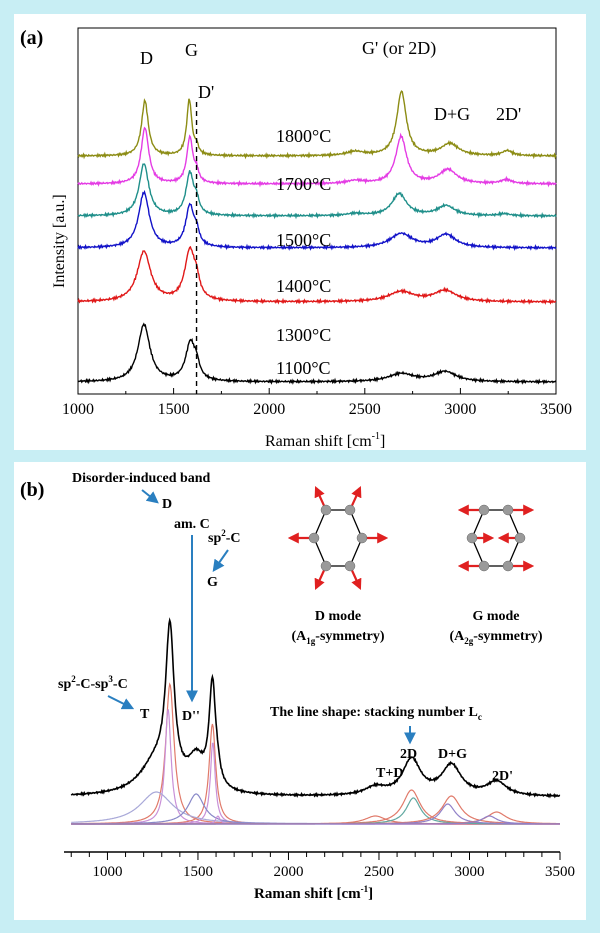  I want to click on annotation-t: T, so click(145, 714).